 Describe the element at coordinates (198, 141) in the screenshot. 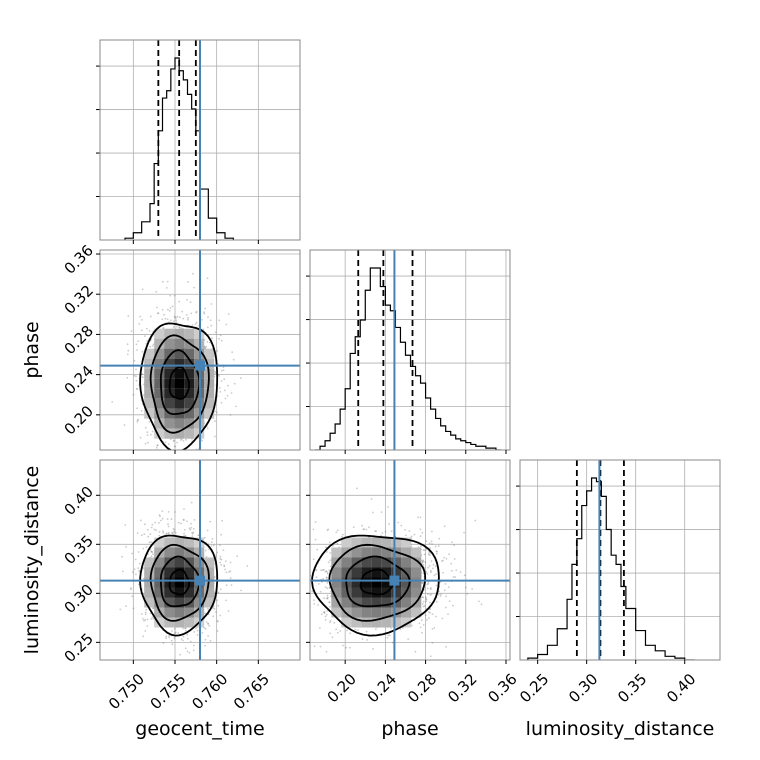

I see `panel-hist-geocent_time` at that location.